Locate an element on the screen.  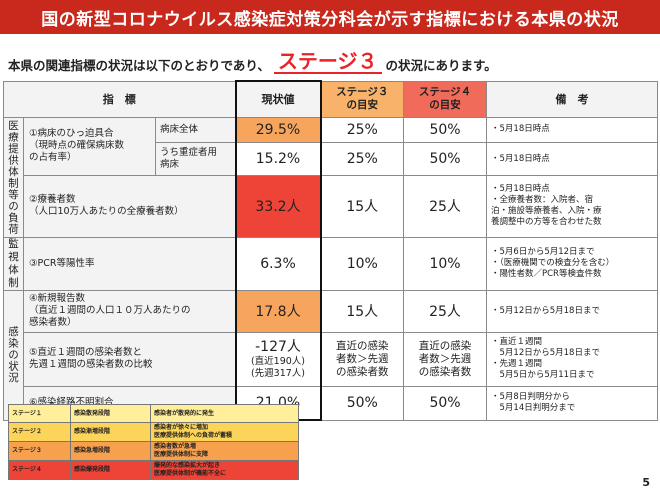
ratio-current-previous: (先週317人) is located at coordinates (278, 373).